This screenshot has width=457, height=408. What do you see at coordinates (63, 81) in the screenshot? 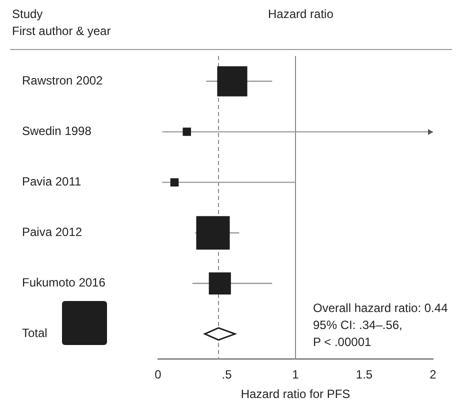
I see `y-tick-label: Rawstron 2002` at bounding box center [63, 81].